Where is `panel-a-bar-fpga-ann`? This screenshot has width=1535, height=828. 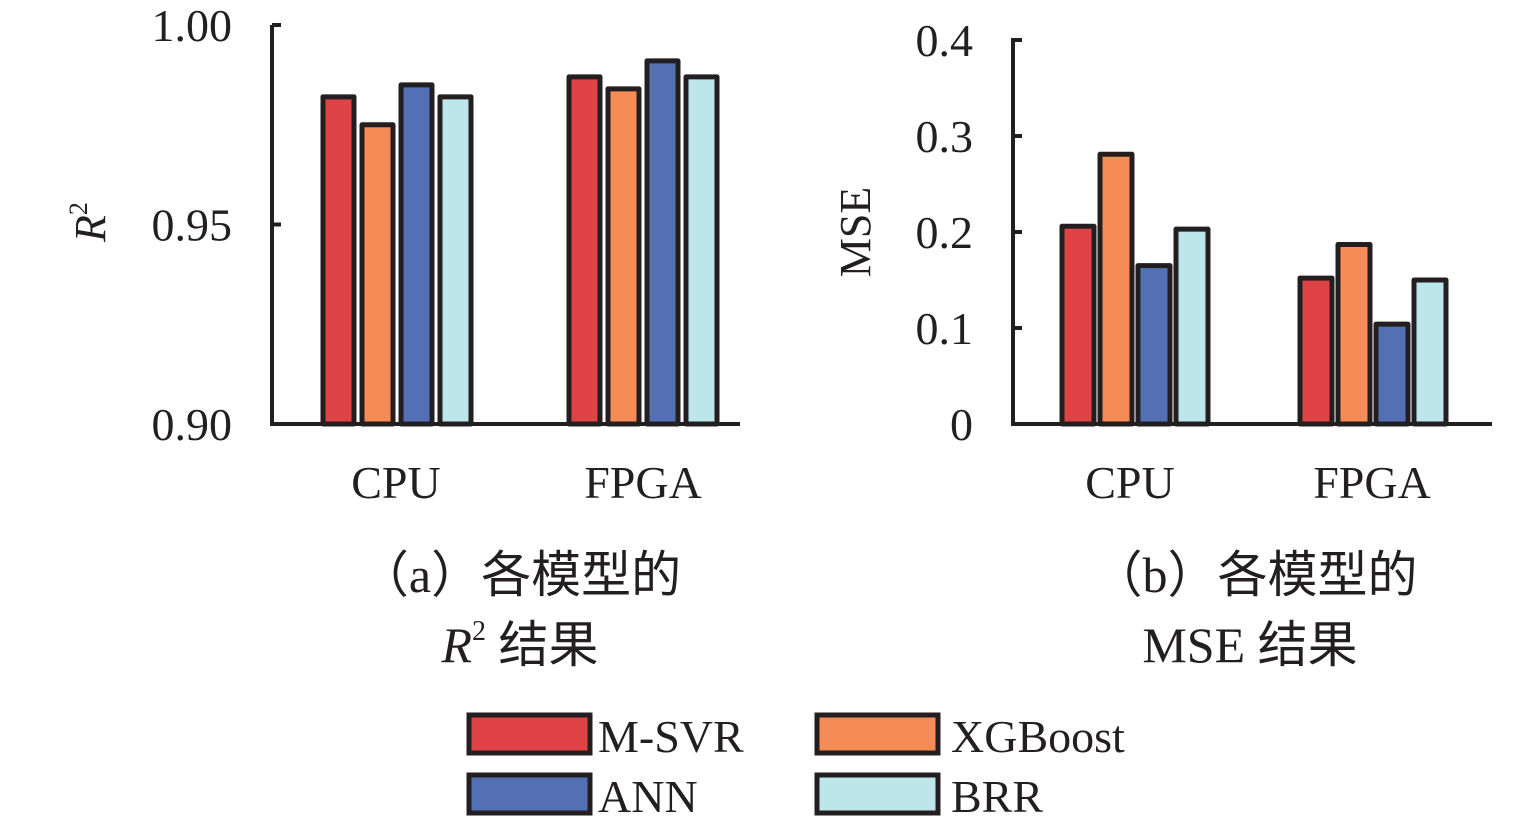
panel-a-bar-fpga-ann is located at coordinates (662, 242).